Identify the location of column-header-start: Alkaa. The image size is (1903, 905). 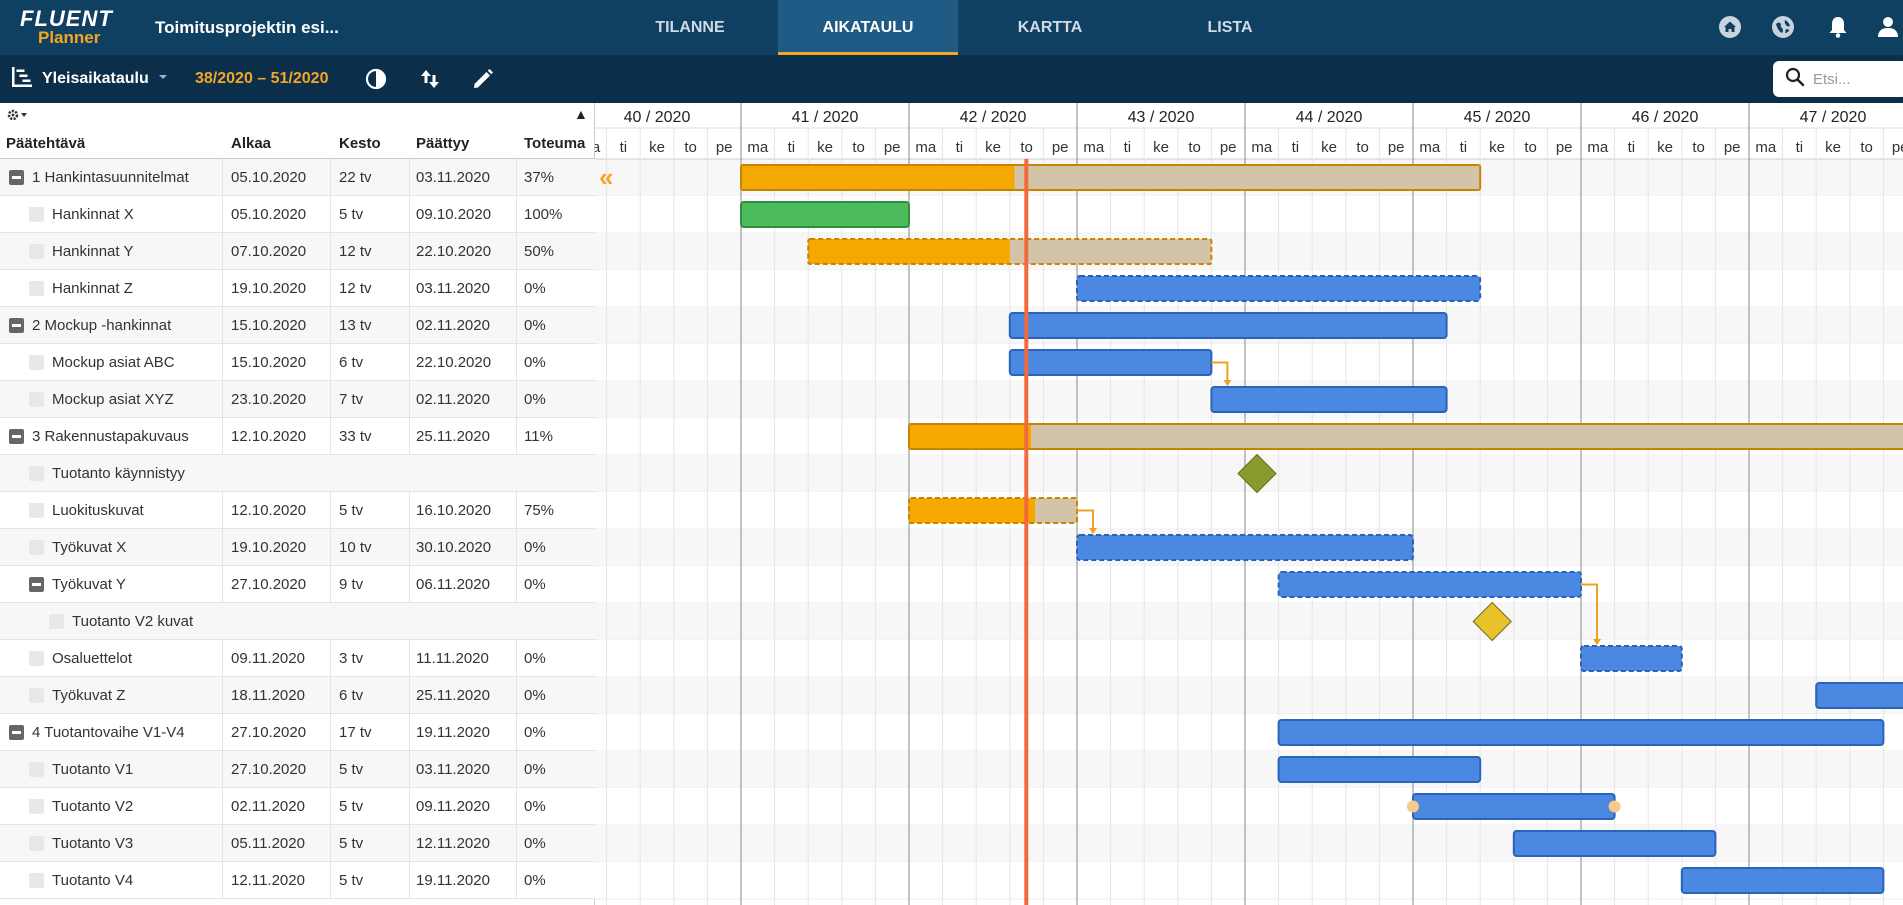
(251, 143).